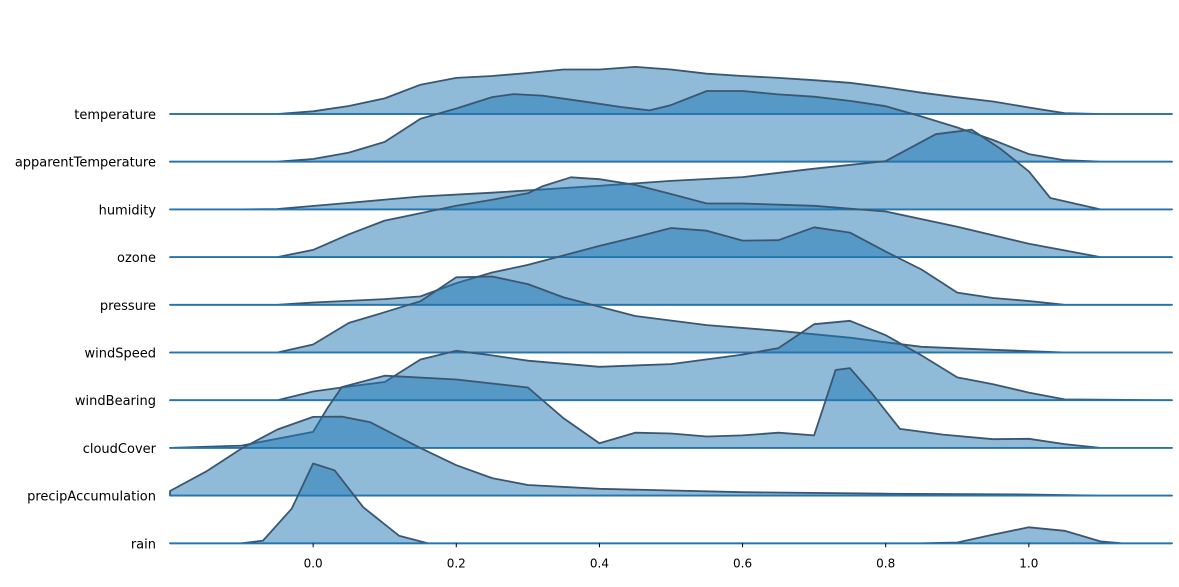 This screenshot has height=587, width=1179. I want to click on row-label-ozone: ozone, so click(136, 258).